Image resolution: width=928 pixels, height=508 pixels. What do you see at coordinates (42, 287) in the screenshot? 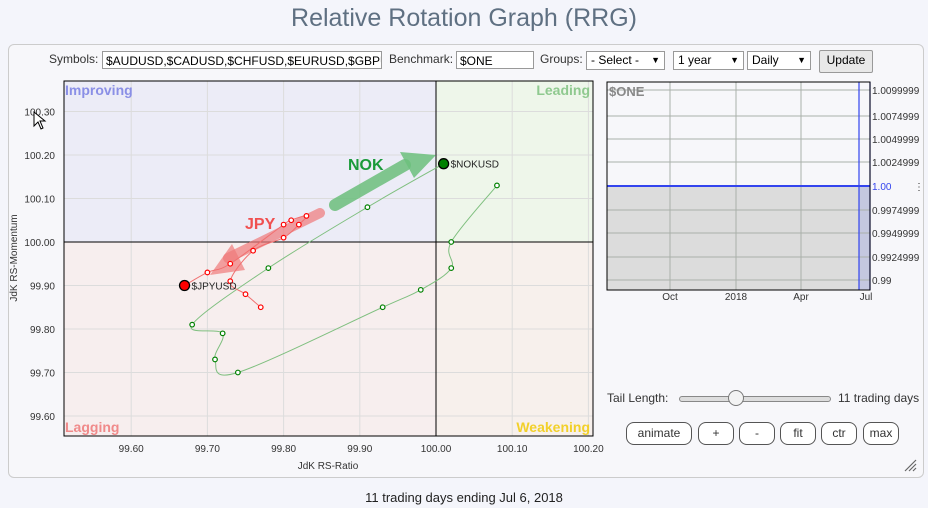
I see `y-tick-label: 99.90` at bounding box center [42, 287].